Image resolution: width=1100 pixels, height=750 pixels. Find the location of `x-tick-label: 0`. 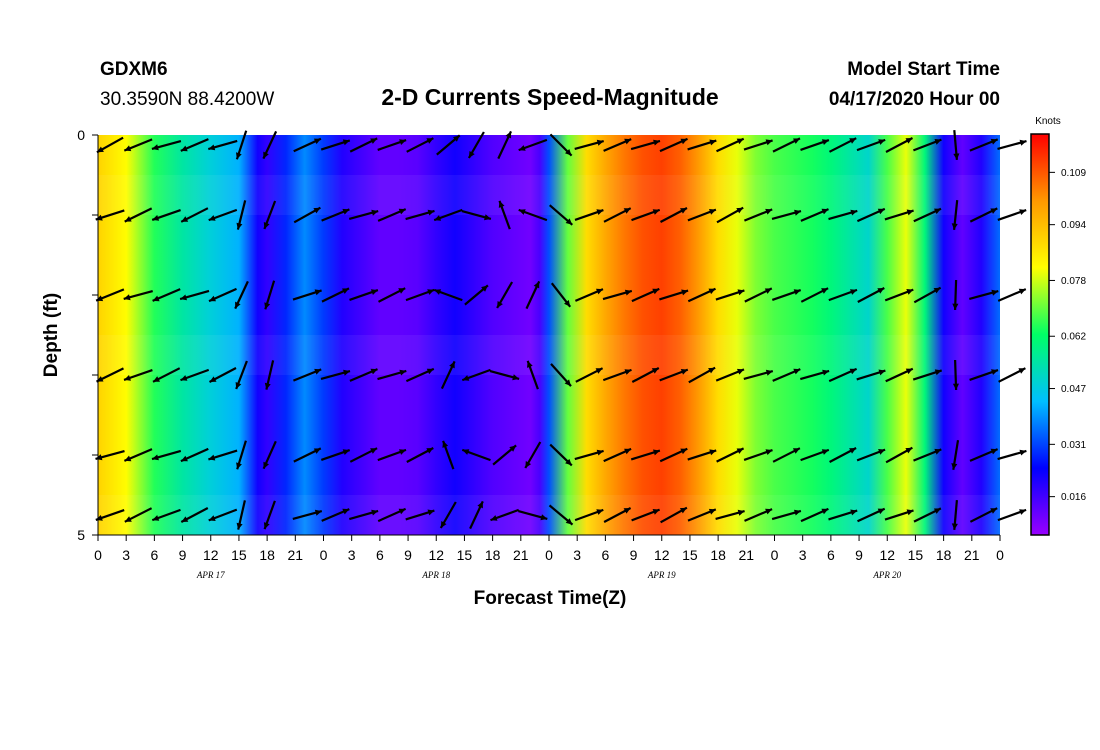

x-tick-label: 0 is located at coordinates (324, 555).